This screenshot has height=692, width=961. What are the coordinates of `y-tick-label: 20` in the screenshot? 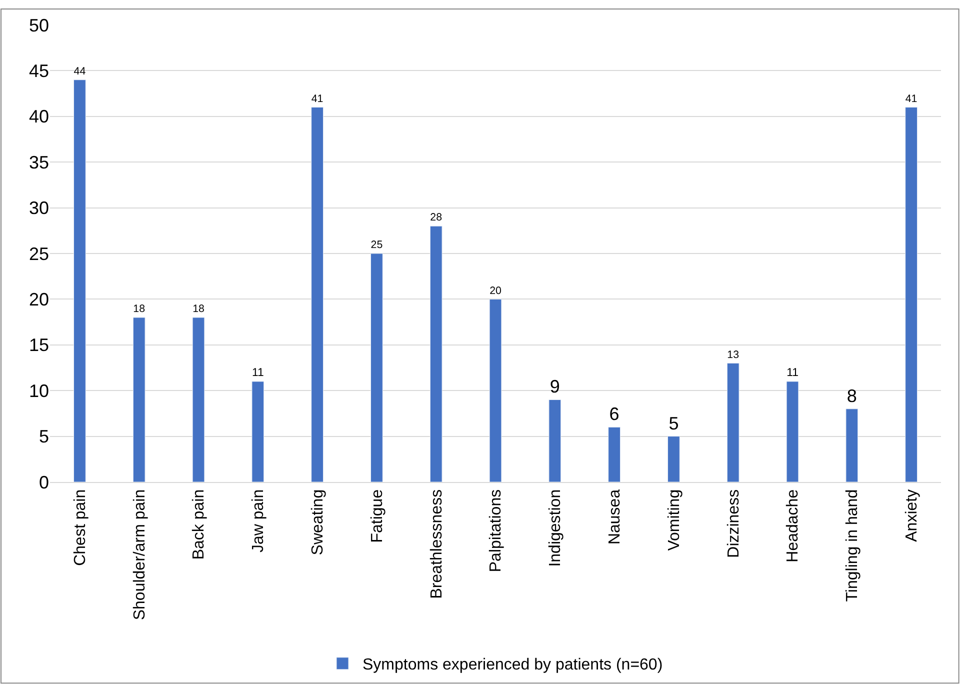 It's located at (38, 300).